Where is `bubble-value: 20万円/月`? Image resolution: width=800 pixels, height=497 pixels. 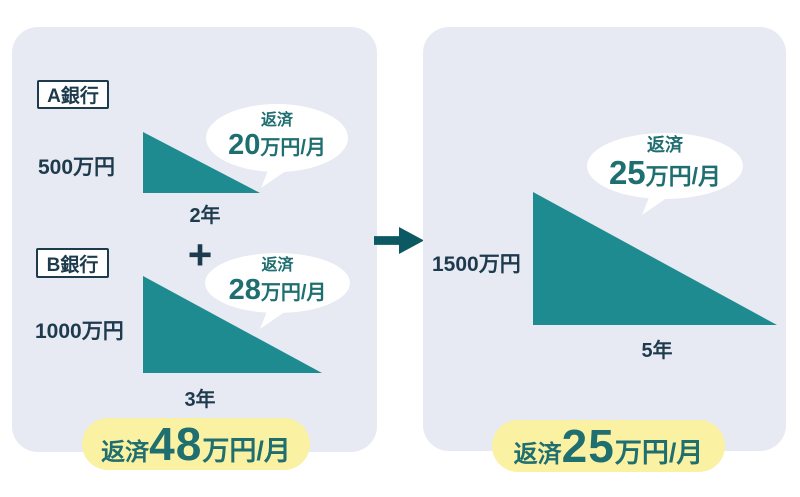 bubble-value: 20万円/月 is located at coordinates (277, 147).